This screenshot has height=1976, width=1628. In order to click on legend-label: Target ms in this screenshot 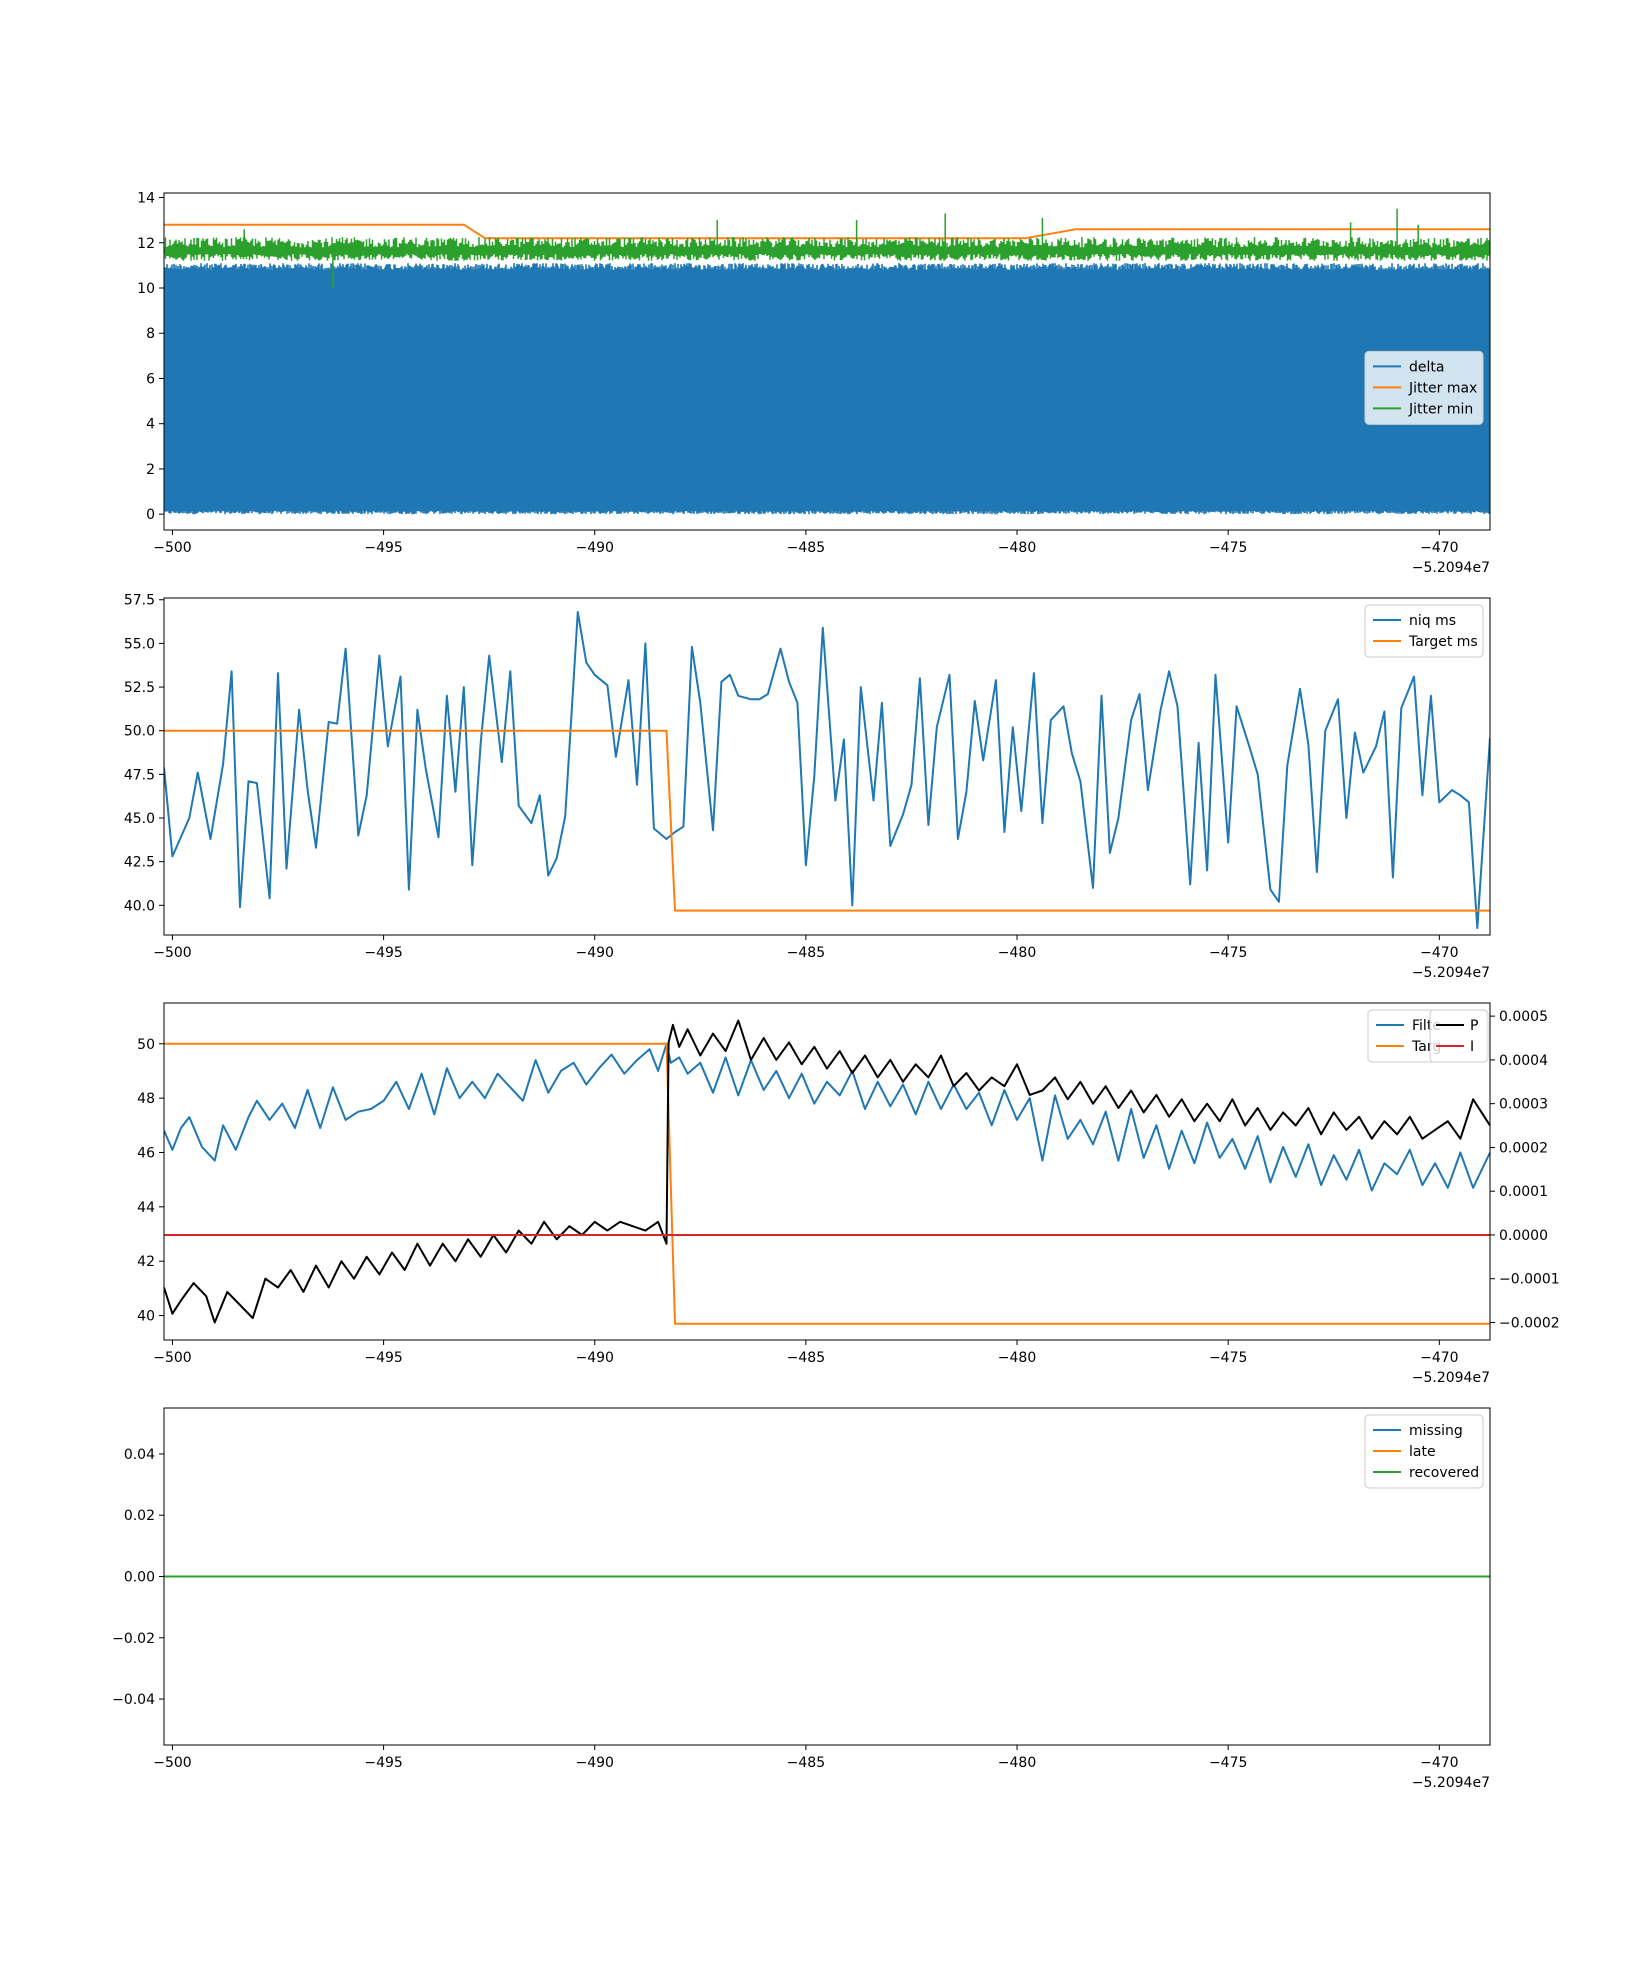, I will do `click(1443, 642)`.